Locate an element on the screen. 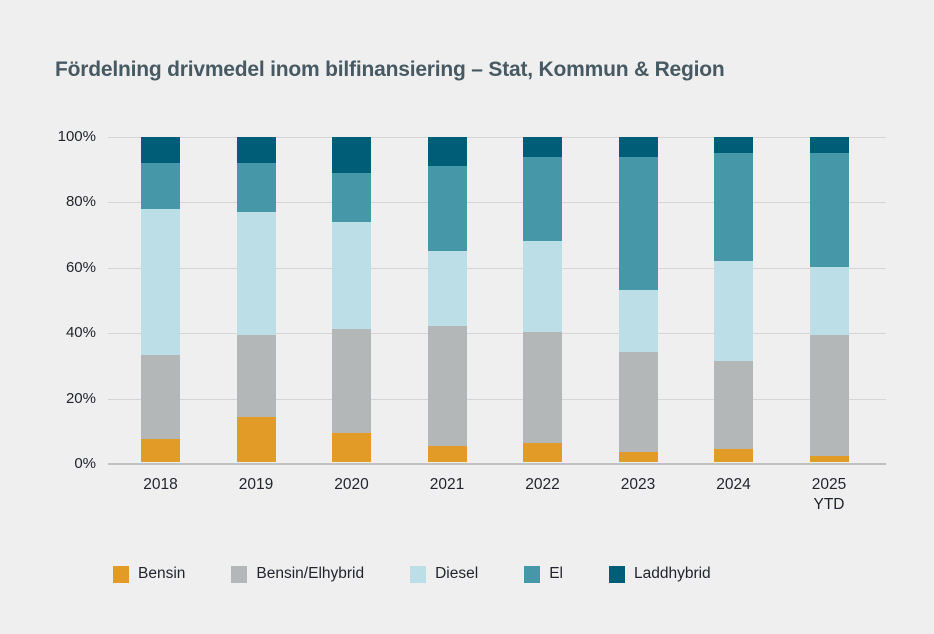 The image size is (934, 634). bar-segment-diesel-2019 is located at coordinates (256, 273).